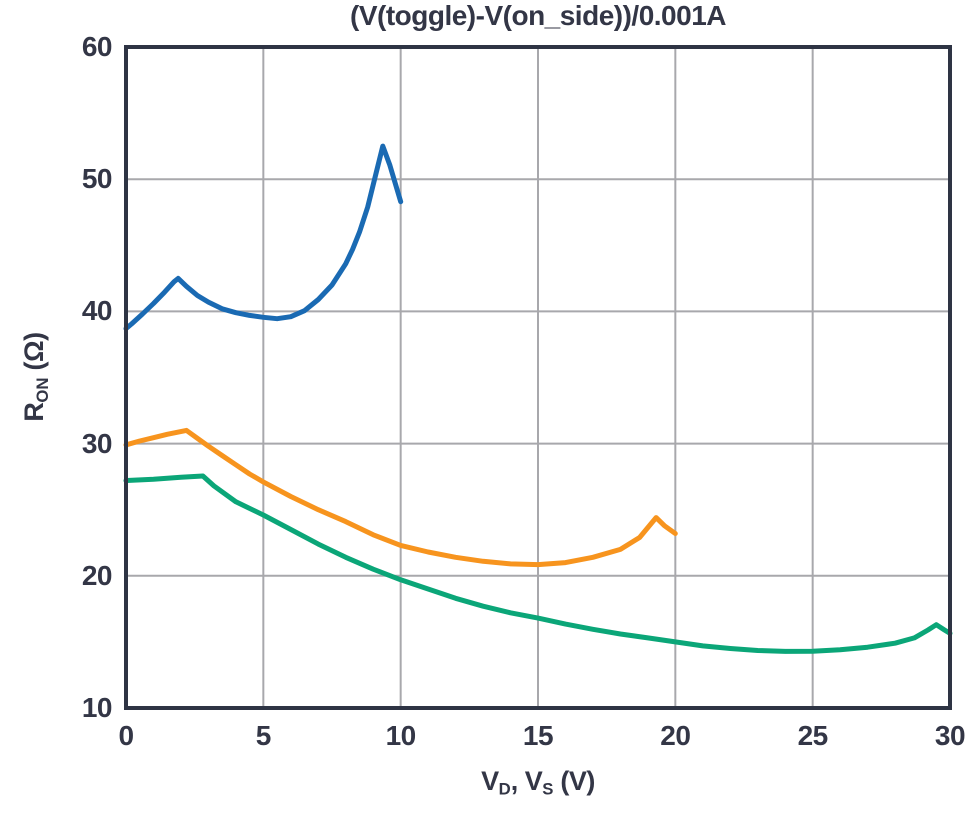  I want to click on x-tick-label: 0, so click(126, 735).